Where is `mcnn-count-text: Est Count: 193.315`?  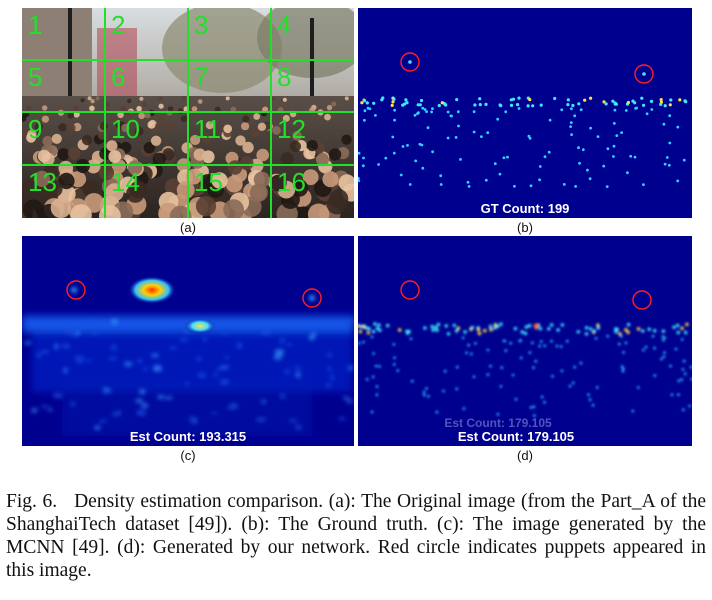 mcnn-count-text: Est Count: 193.315 is located at coordinates (188, 436).